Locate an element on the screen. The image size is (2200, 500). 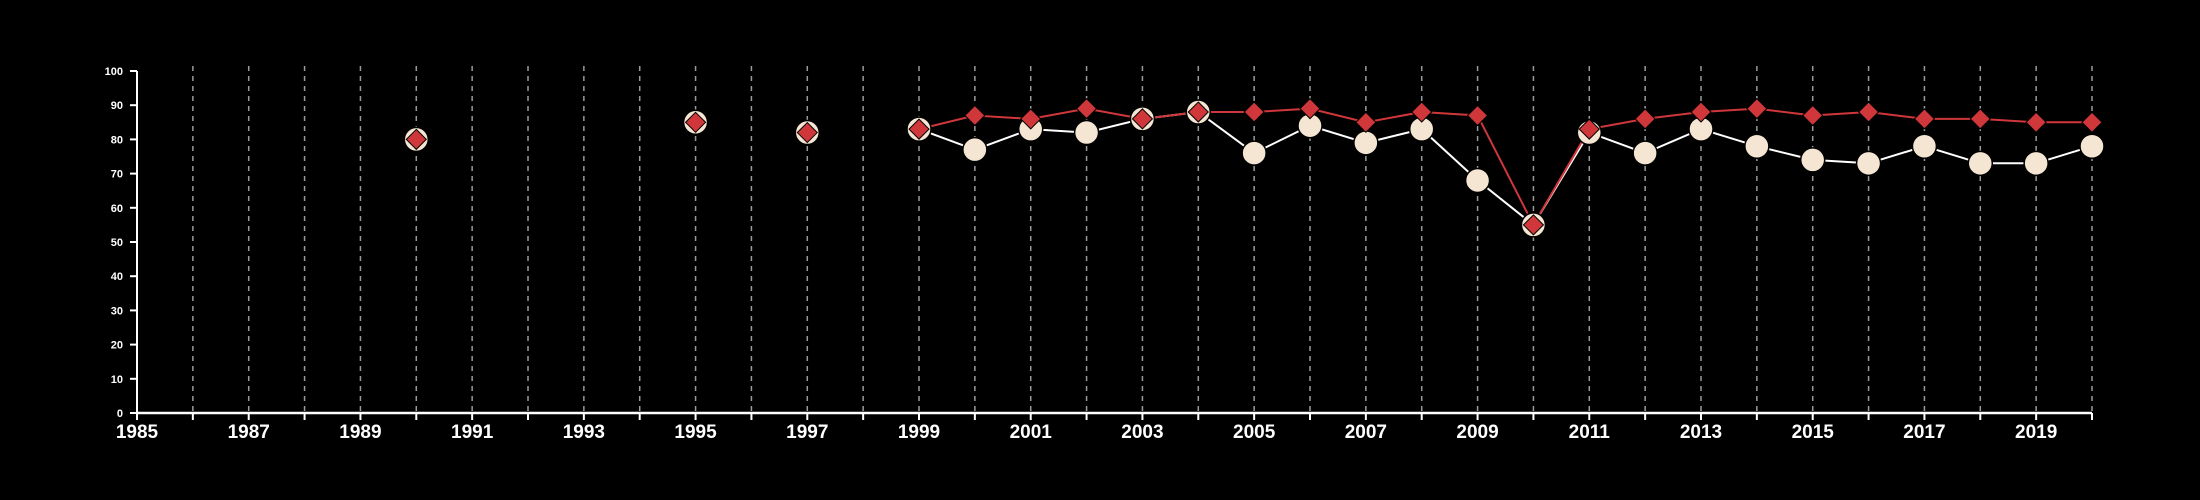
y-tick-label: 50 is located at coordinates (117, 243).